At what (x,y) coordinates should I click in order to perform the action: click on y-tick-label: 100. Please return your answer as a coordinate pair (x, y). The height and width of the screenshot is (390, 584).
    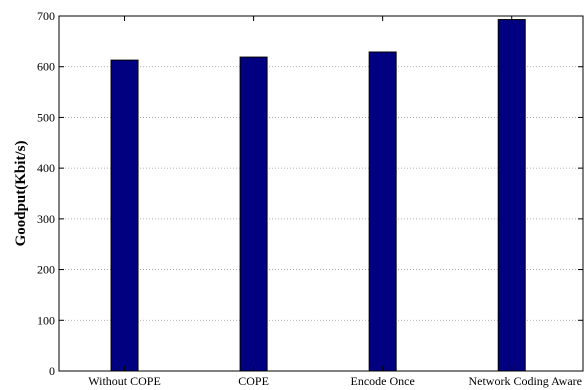
    Looking at the image, I should click on (46, 320).